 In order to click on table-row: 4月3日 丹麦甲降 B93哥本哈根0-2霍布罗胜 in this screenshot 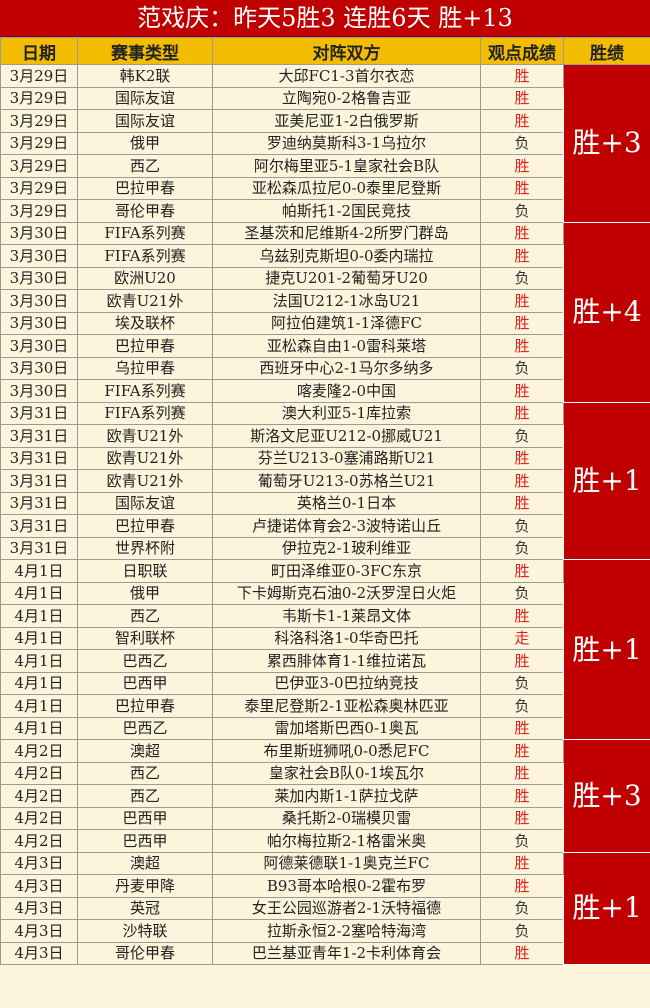, I will do `click(325, 886)`.